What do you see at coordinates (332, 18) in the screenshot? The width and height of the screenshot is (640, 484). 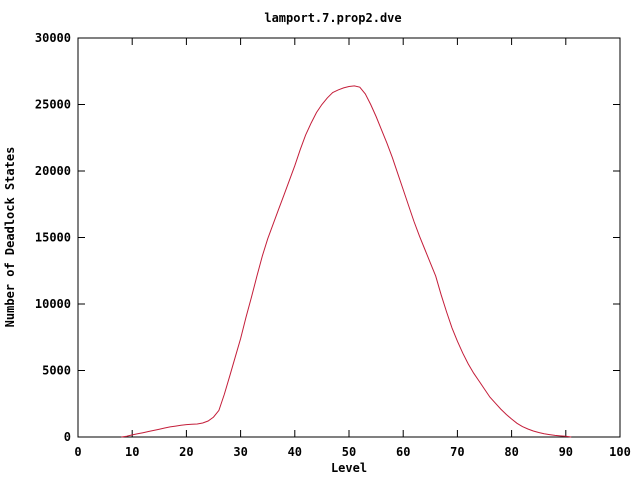 I see `chart-title: lamport.7.prop2.dve` at bounding box center [332, 18].